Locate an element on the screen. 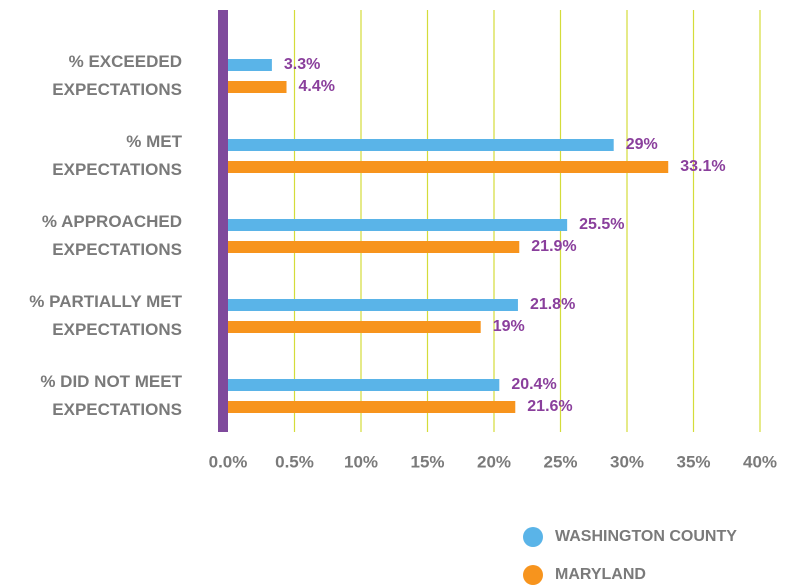 Image resolution: width=787 pixels, height=585 pixels. value-label: 21.9% is located at coordinates (553, 246).